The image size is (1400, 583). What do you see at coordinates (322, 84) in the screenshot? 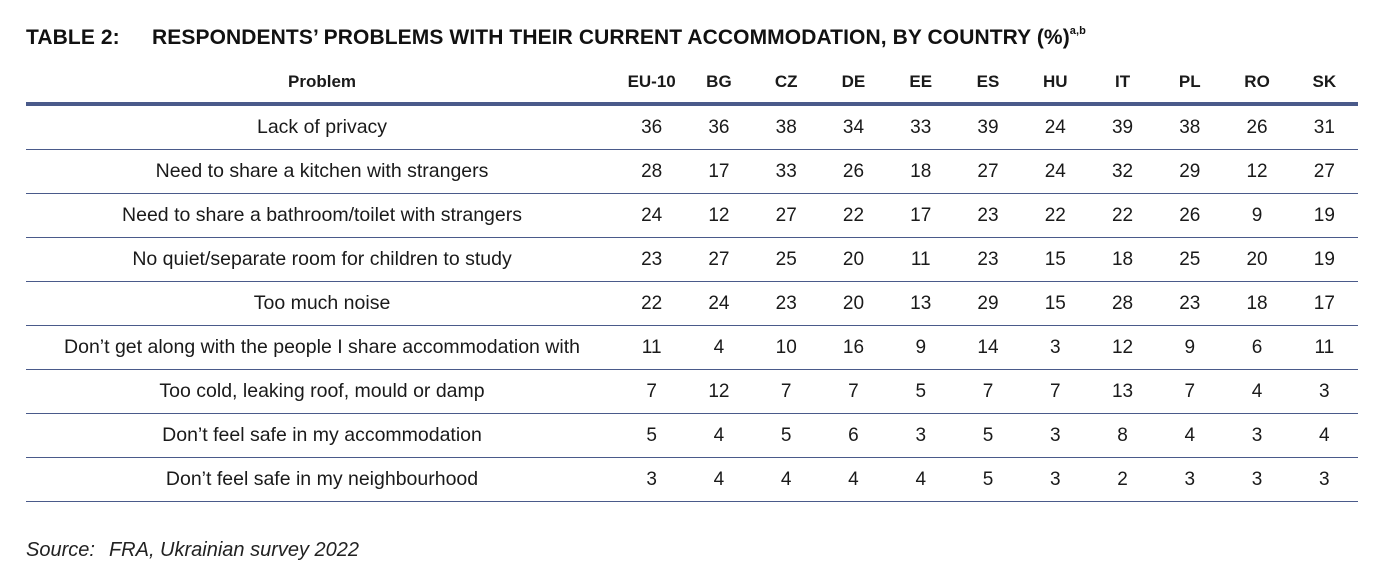
I see `column-header-problem: Problem` at bounding box center [322, 84].